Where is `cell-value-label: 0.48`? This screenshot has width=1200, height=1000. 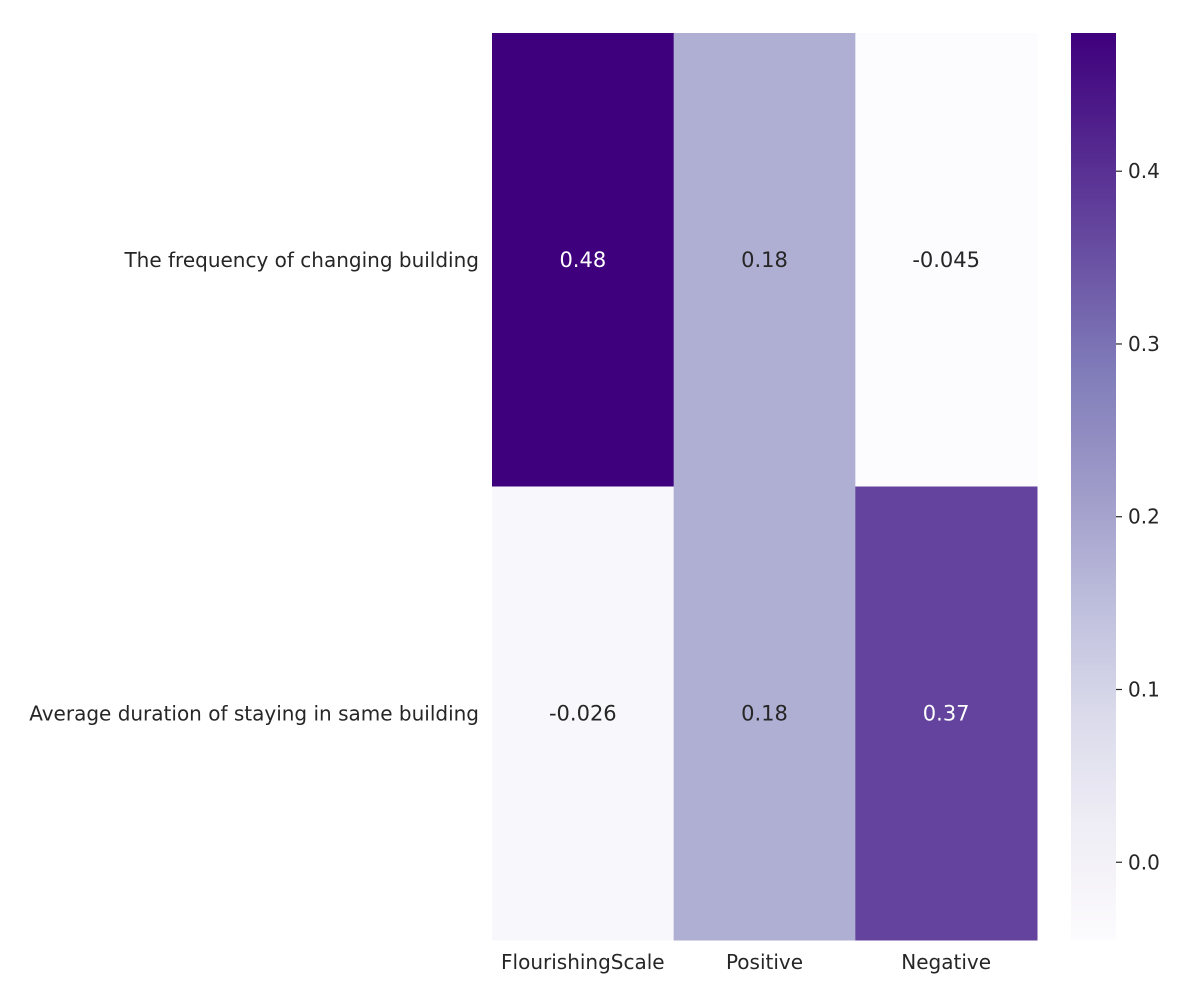 cell-value-label: 0.48 is located at coordinates (582, 260).